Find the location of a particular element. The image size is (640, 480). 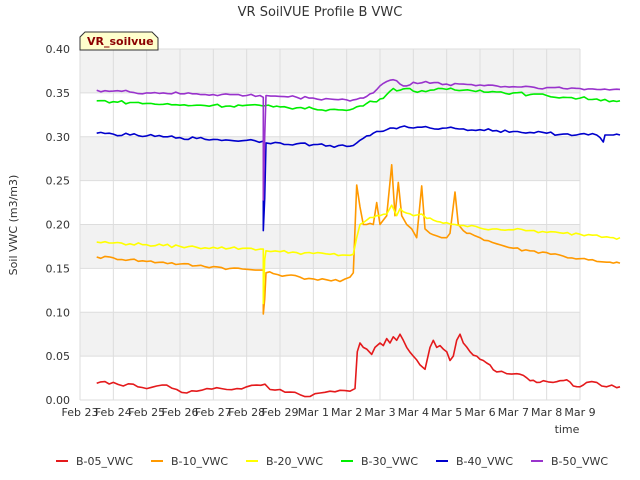

y-tick-label: 0.40 is located at coordinates (58, 49).